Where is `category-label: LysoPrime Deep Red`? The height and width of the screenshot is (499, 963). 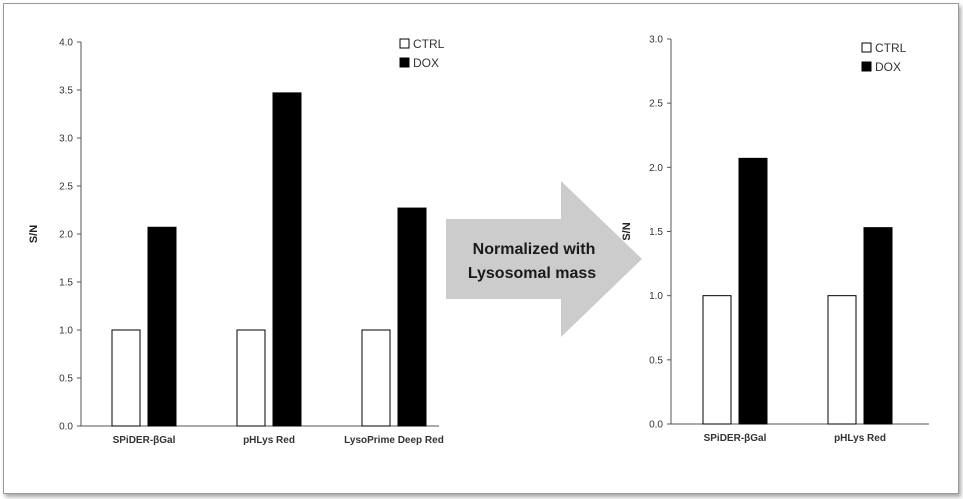 category-label: LysoPrime Deep Red is located at coordinates (394, 440).